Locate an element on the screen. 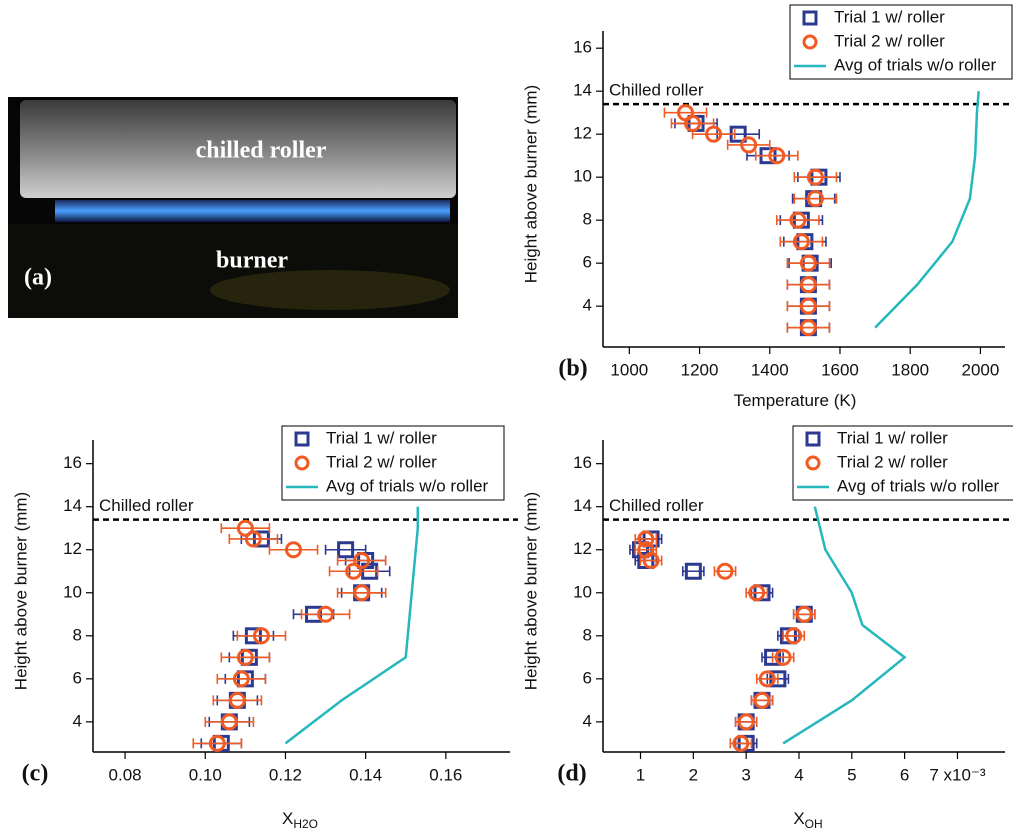 The height and width of the screenshot is (834, 1013). y-tick-label: 6 is located at coordinates (77, 677).